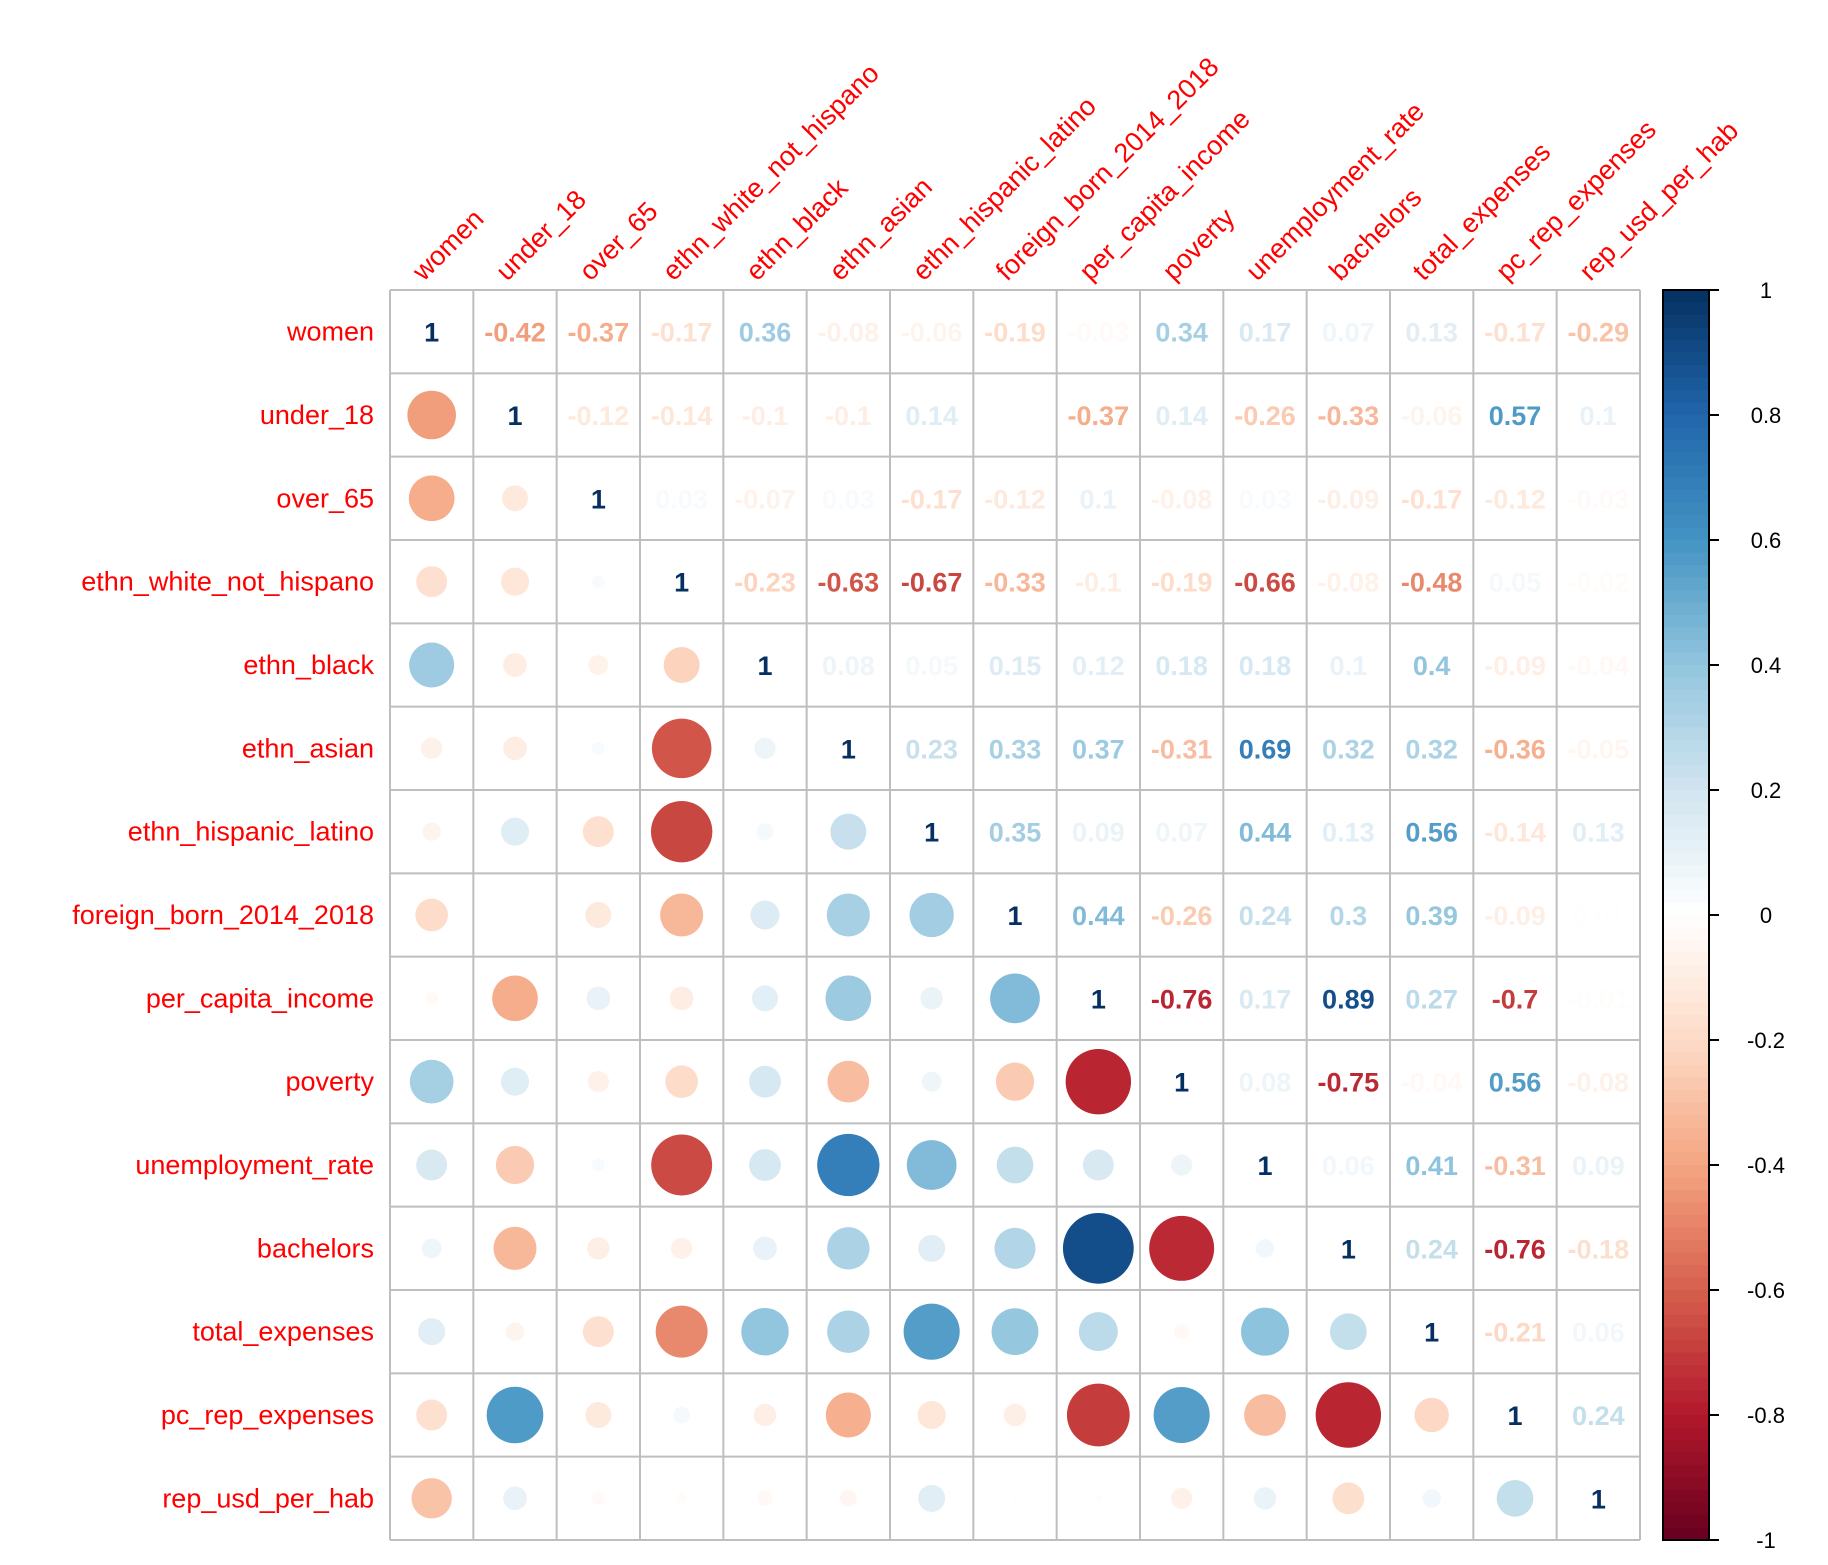 The height and width of the screenshot is (1565, 1828). I want to click on correlation-value: -0.7, so click(1515, 999).